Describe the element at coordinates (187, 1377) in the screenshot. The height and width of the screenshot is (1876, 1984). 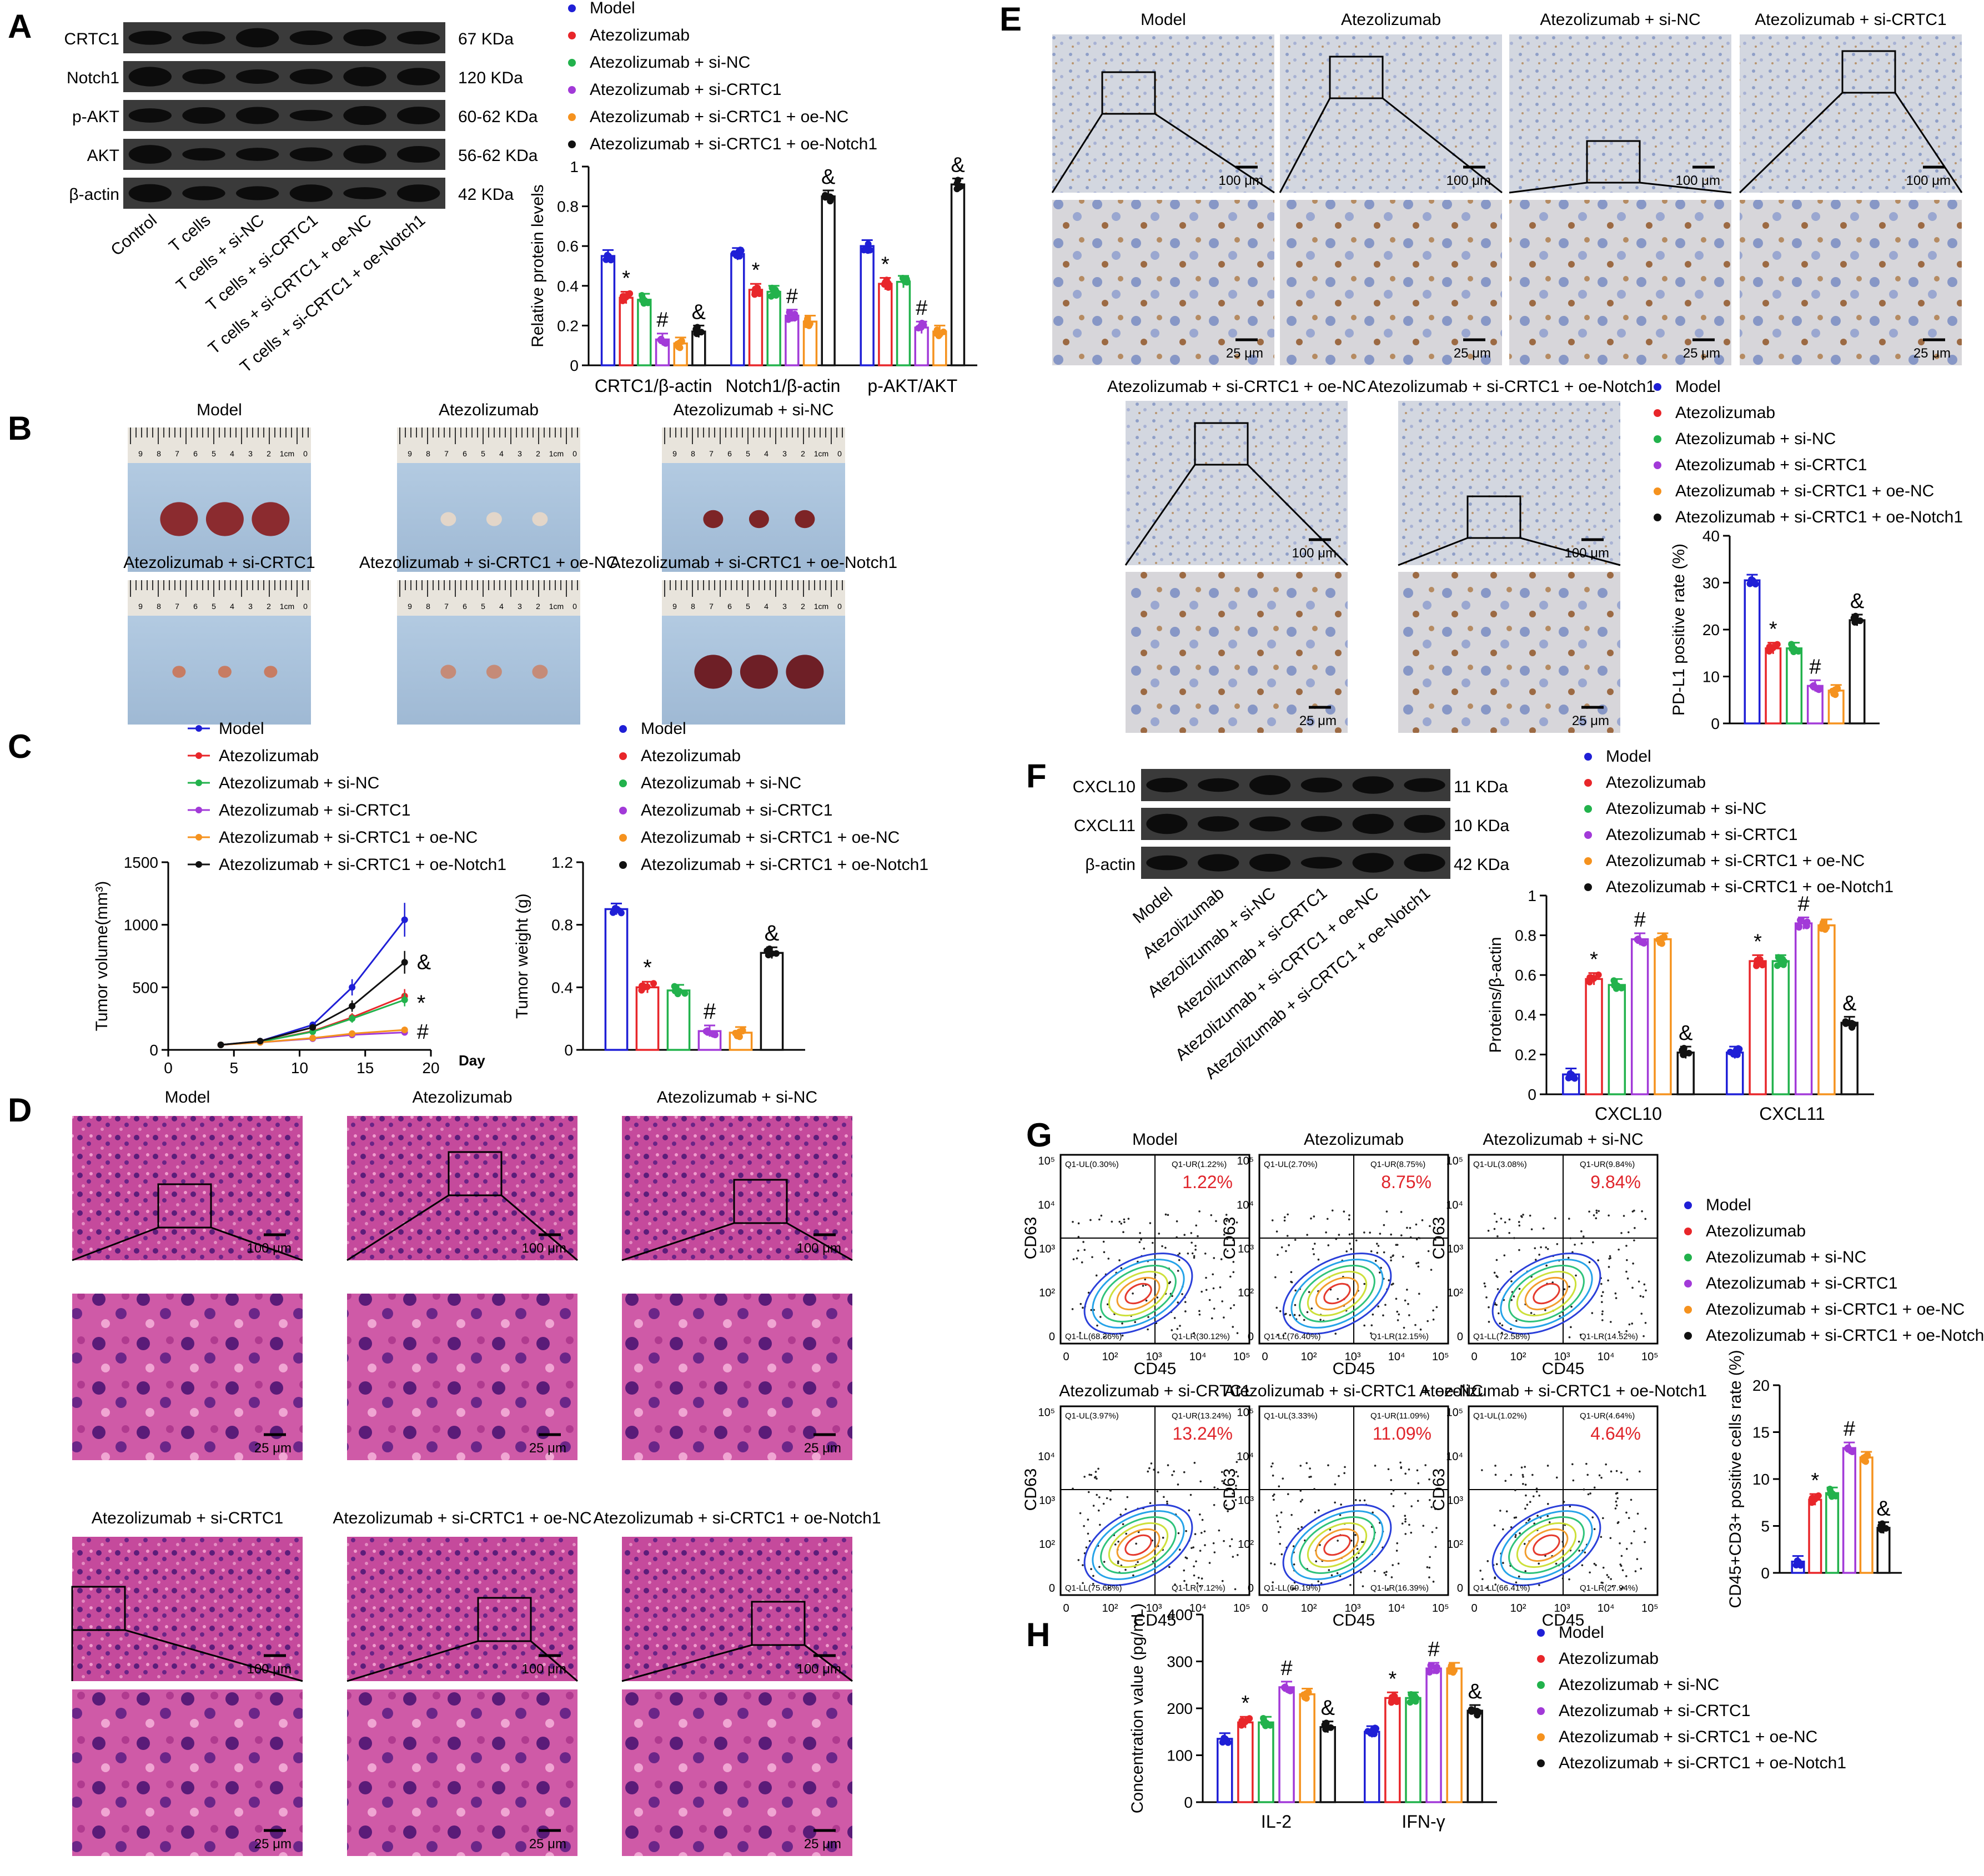
I see `he-zoom: 25 μm` at that location.